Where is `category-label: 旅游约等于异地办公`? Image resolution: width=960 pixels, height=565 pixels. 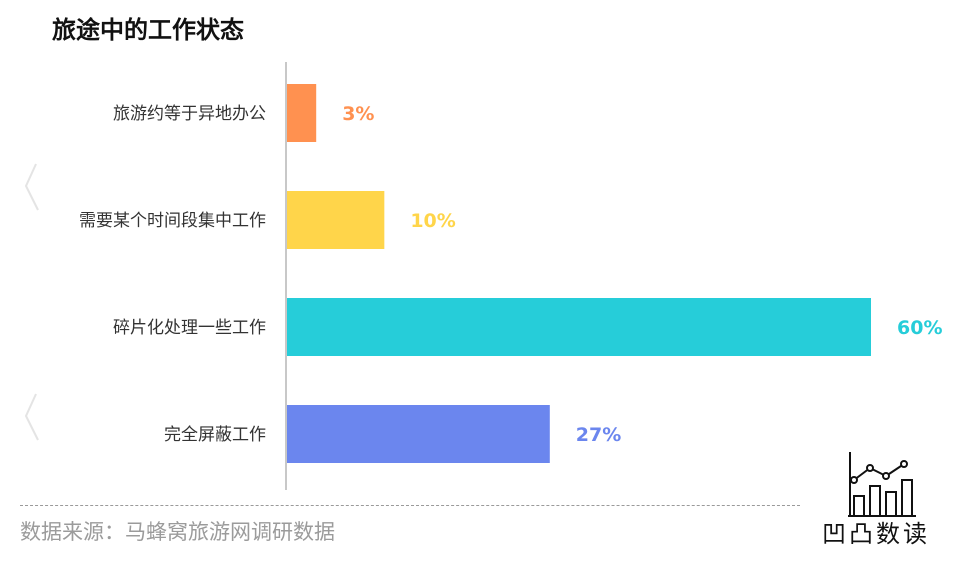 category-label: 旅游约等于异地办公 is located at coordinates (189, 114).